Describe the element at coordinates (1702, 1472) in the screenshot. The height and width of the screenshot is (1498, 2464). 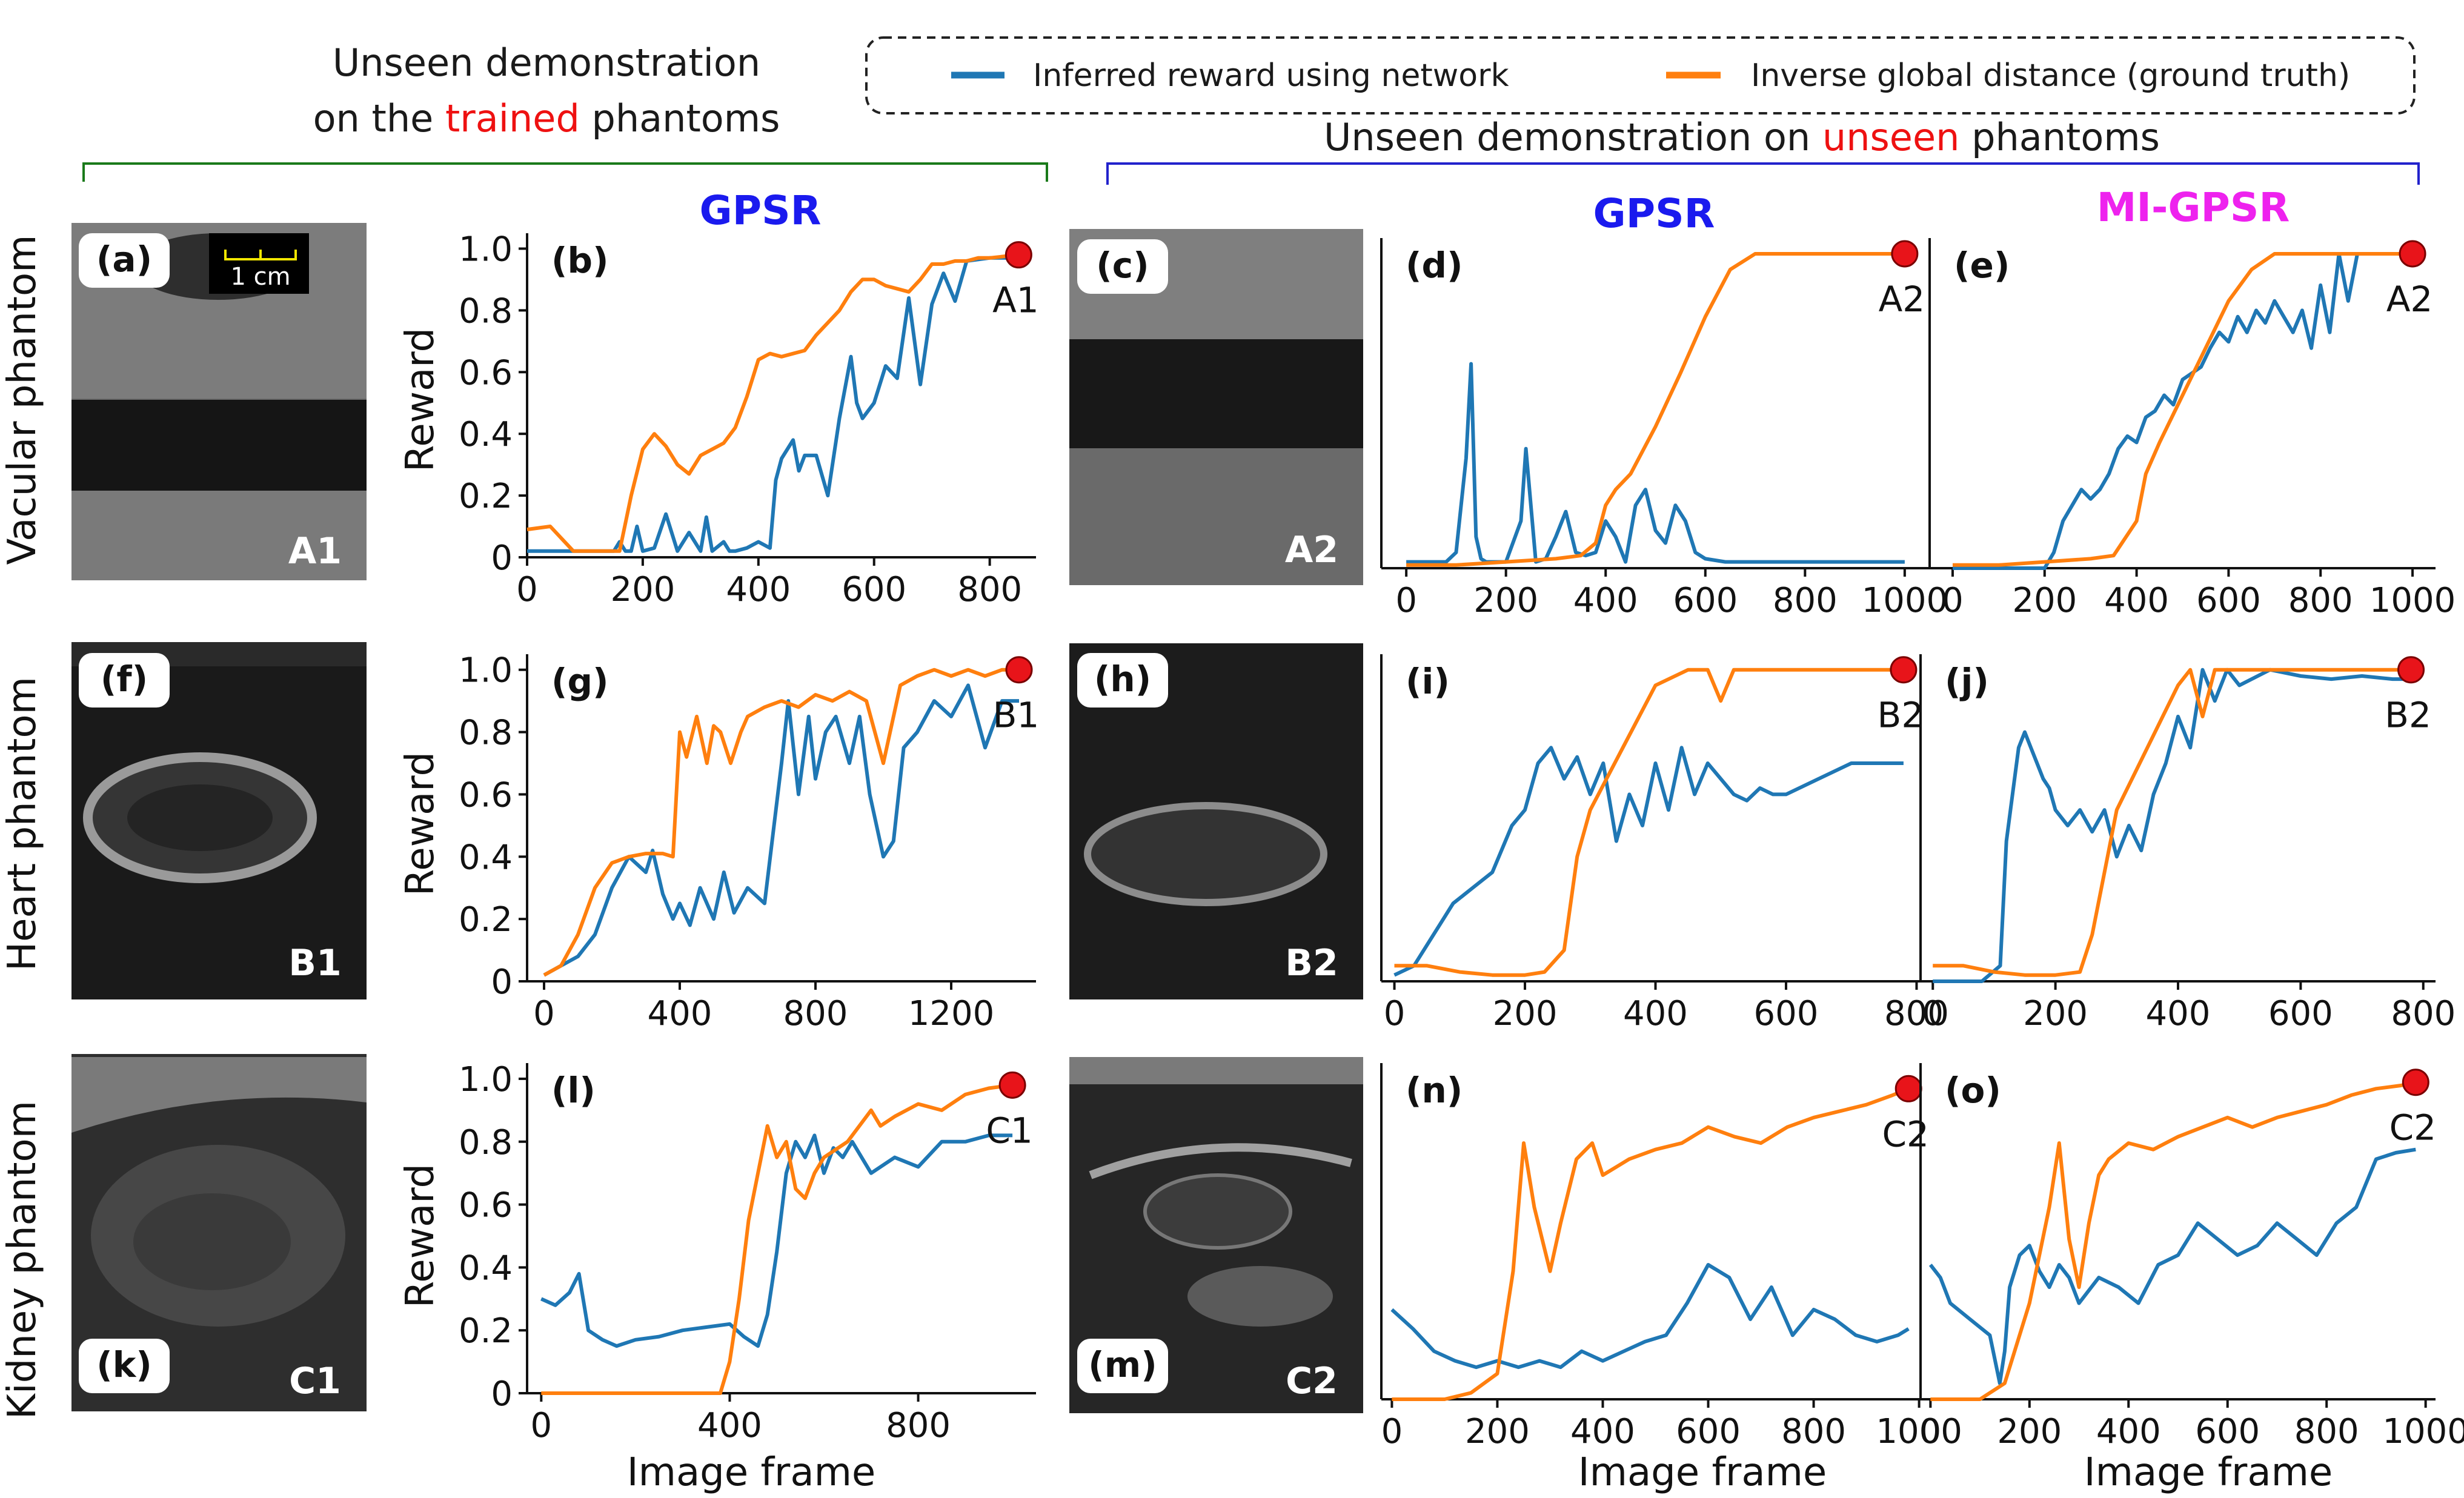
I see `xlabel-col2: Image frame` at that location.